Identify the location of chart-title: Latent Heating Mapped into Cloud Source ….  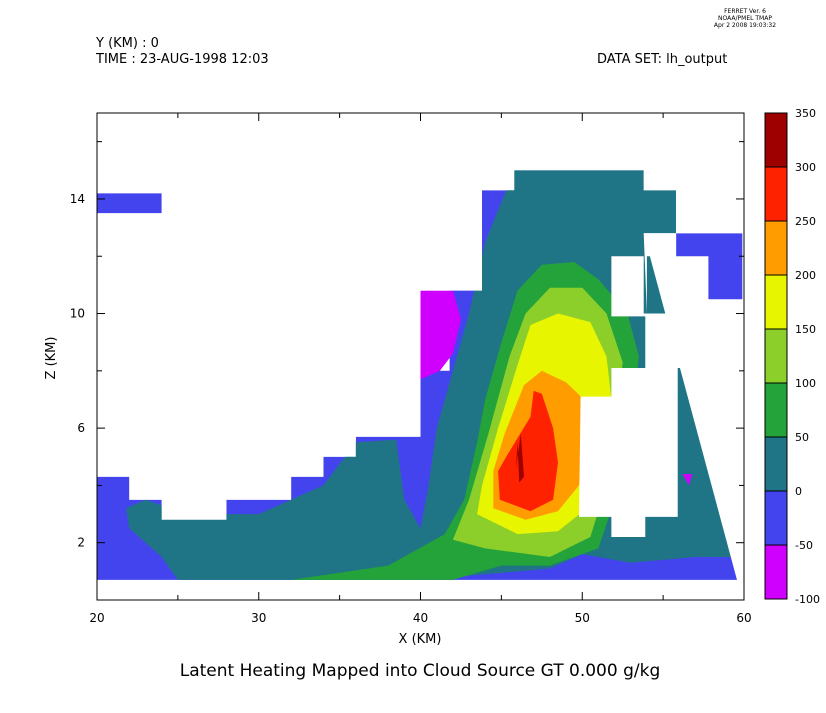
(420, 671).